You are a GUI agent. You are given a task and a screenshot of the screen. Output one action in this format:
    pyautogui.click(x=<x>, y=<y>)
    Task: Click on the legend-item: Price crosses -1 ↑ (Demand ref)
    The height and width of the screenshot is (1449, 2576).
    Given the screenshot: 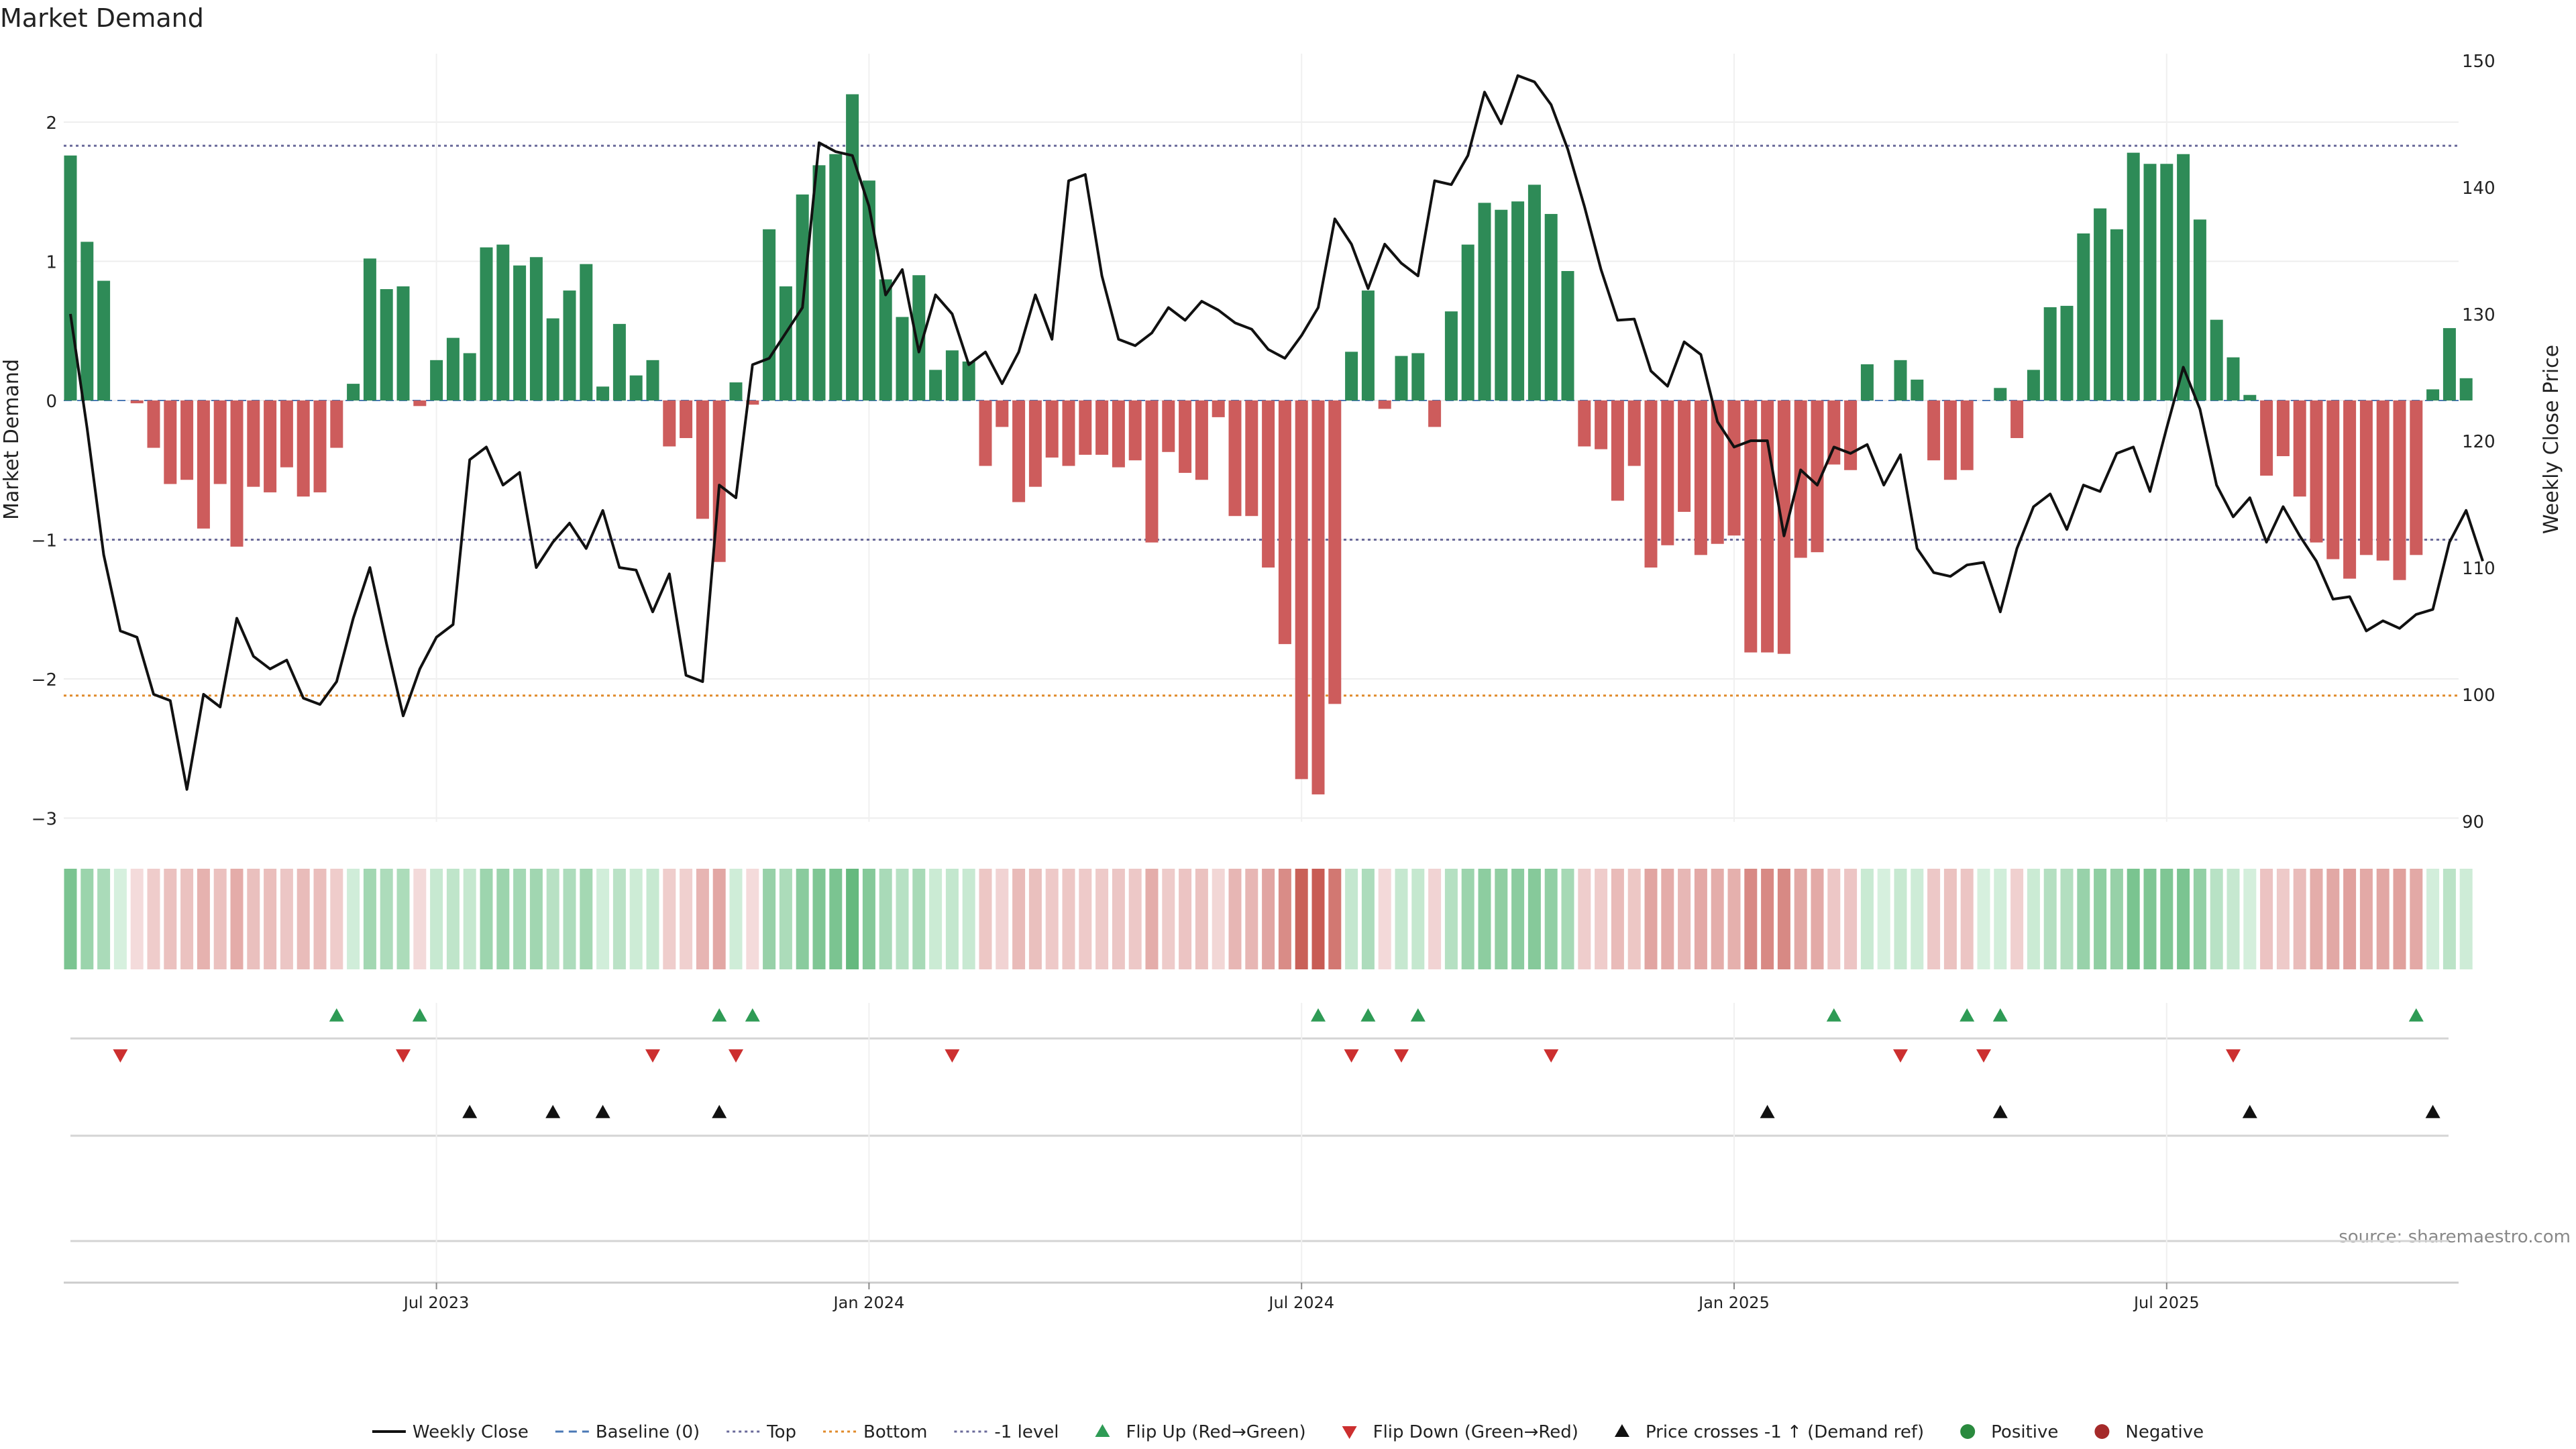 What is the action you would take?
    pyautogui.click(x=1769, y=1432)
    